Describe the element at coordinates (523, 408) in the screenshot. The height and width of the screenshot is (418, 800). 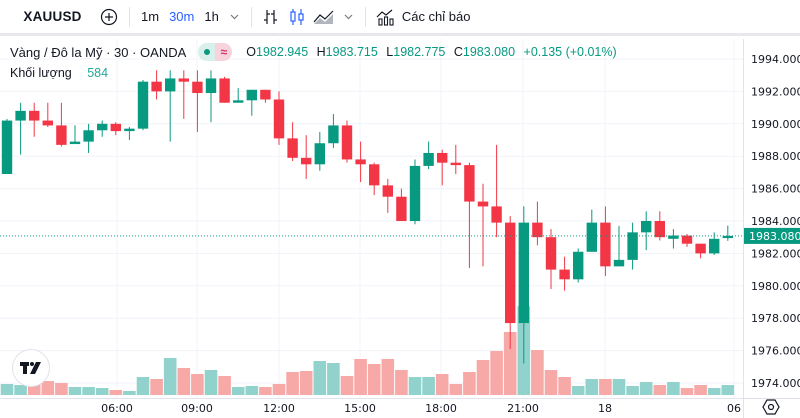
I see `time-tick-label: 21:00` at that location.